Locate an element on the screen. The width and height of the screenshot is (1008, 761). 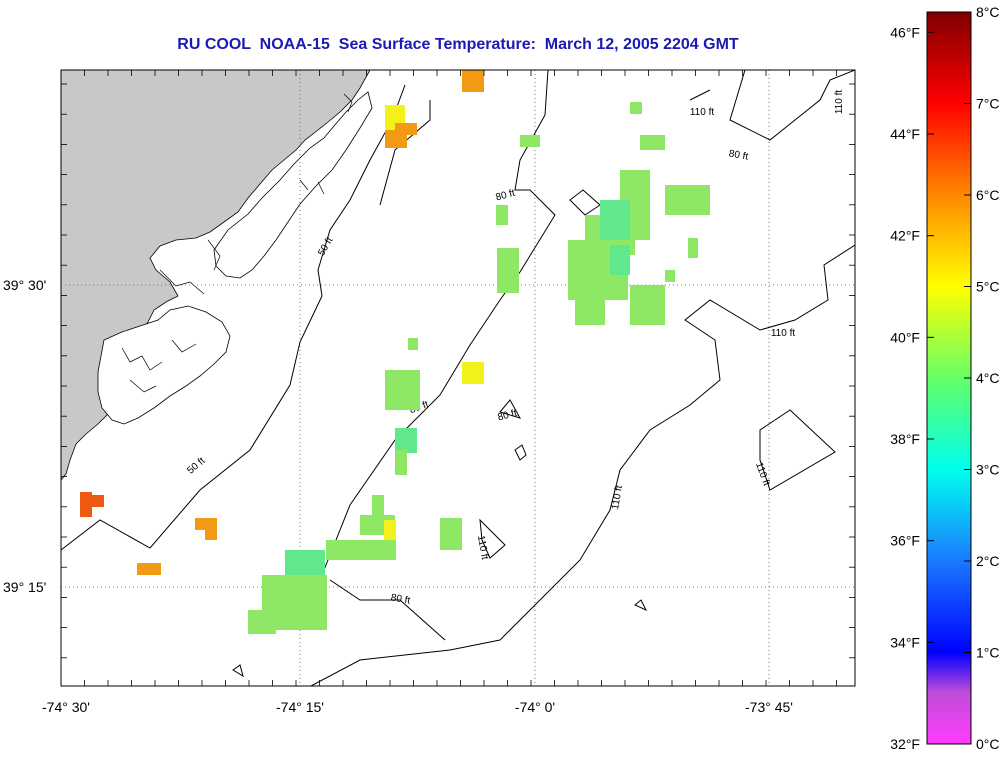
colorbar-f-label: 42°F is located at coordinates (905, 236).